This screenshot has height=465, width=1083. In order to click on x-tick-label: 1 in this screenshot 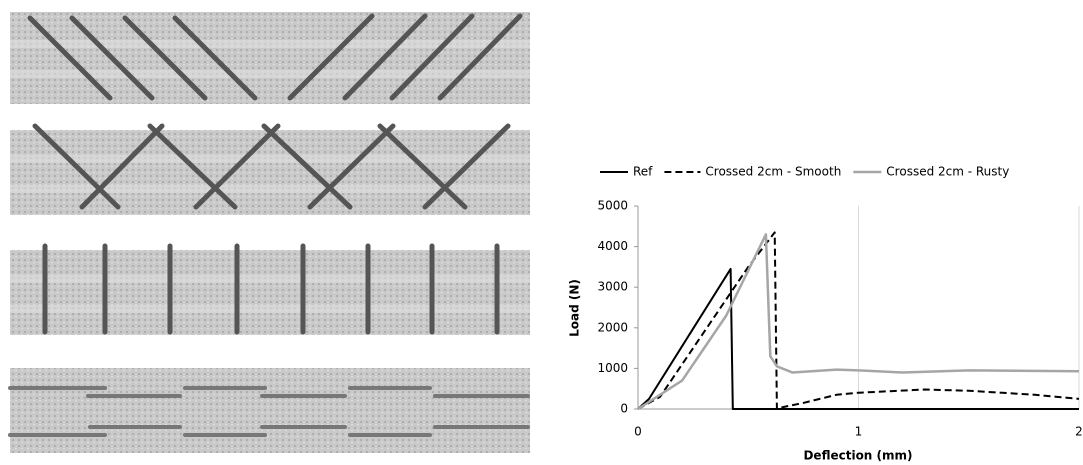, I will do `click(859, 432)`.